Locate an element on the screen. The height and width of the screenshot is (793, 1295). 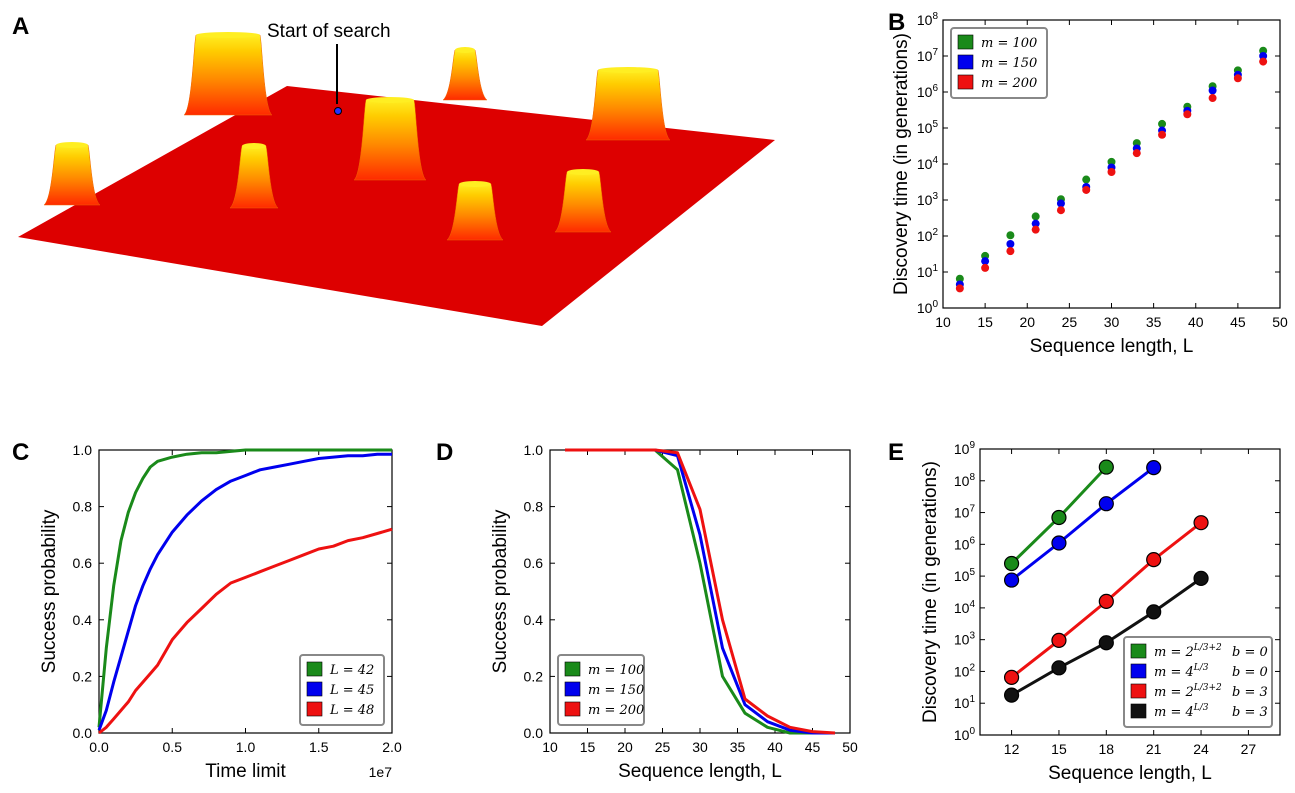
y-tick-label: 10⁶ is located at coordinates (928, 91).